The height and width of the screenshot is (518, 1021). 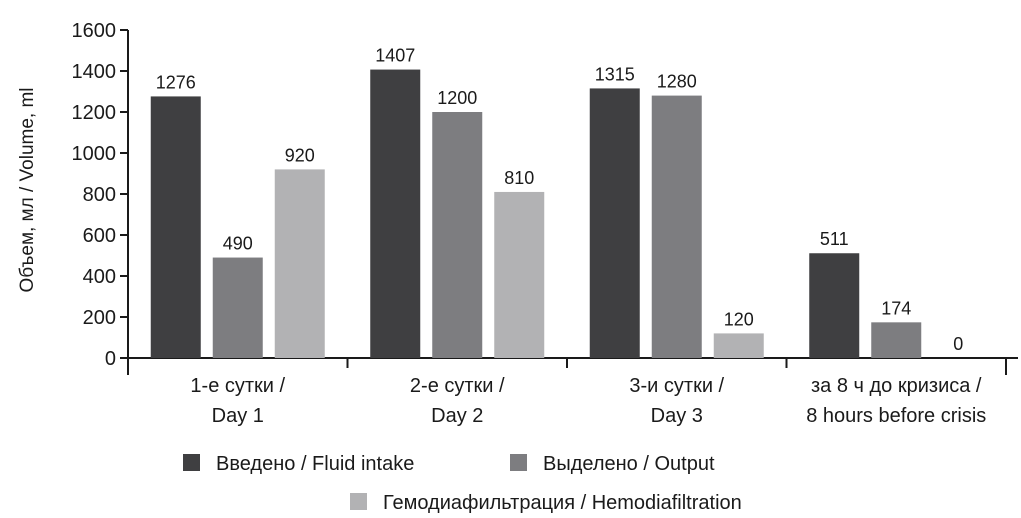 I want to click on y-axis-label: Объем, мл / Volume, ml, so click(x=27, y=189).